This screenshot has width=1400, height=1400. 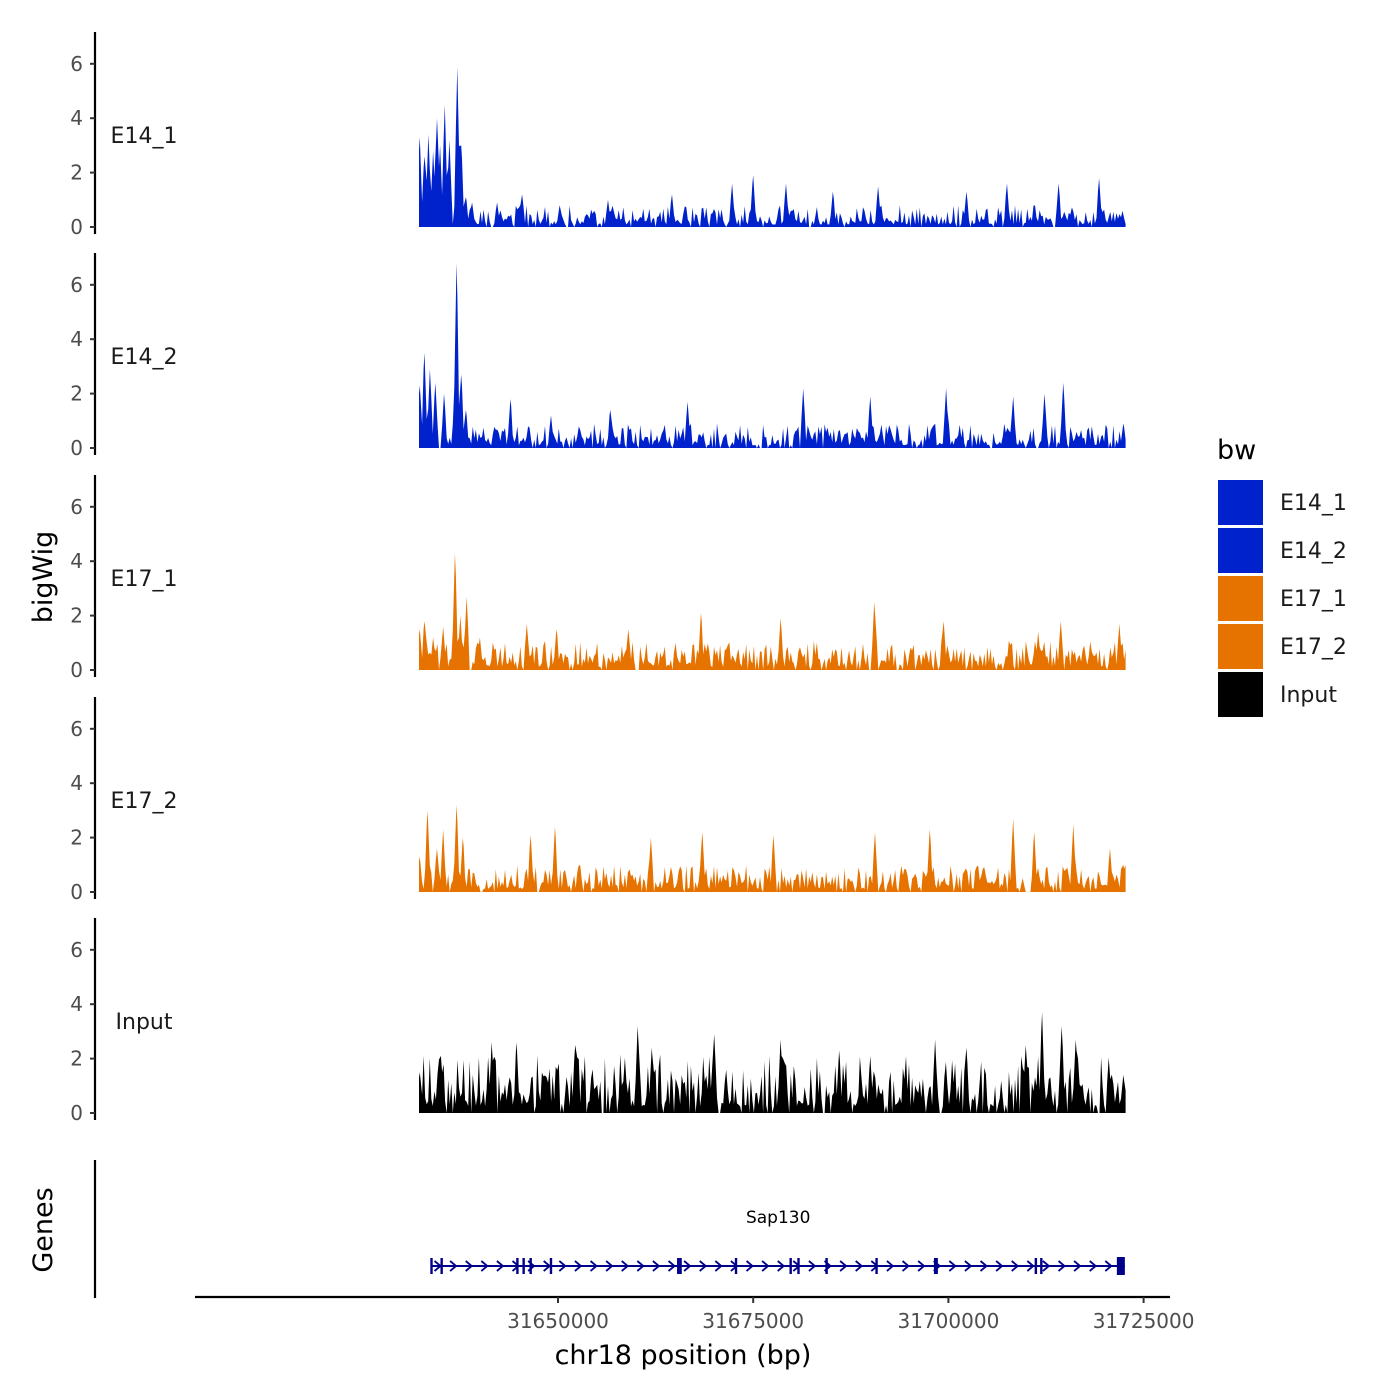 I want to click on track-E17_2: 0 2 4 6 E17_2, so click(x=598, y=800).